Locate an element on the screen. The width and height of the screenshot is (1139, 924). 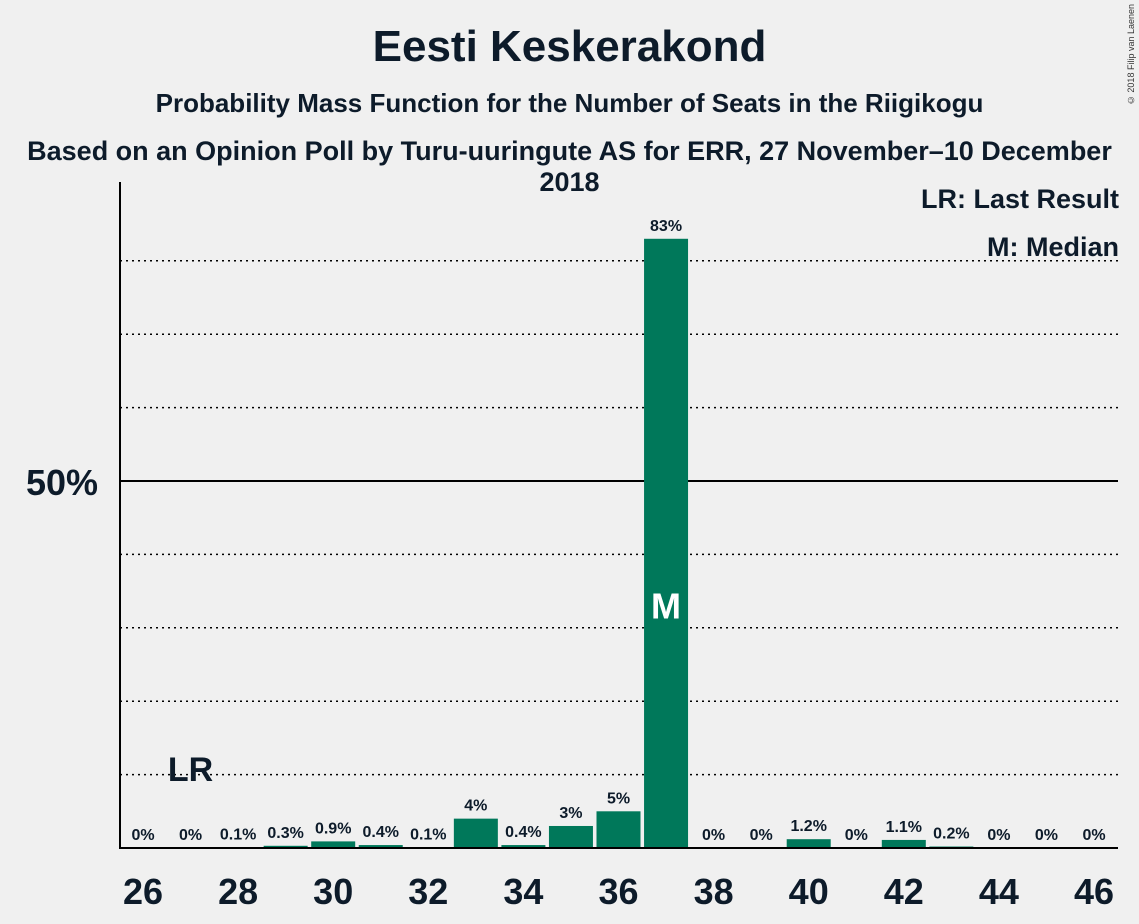
bar-label-28: 0.1% is located at coordinates (238, 834).